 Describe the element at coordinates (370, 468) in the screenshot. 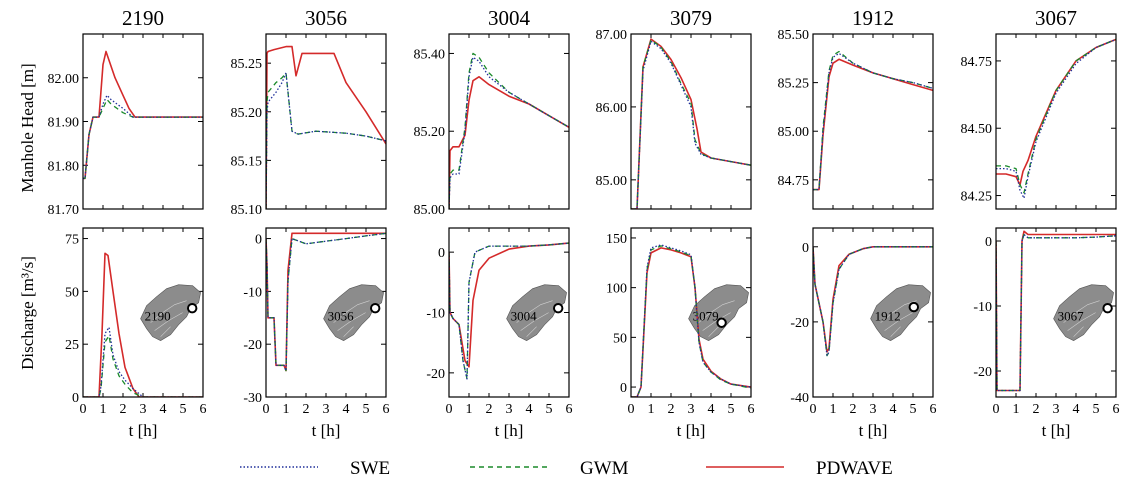

I see `legend-label-swe: SWE` at that location.